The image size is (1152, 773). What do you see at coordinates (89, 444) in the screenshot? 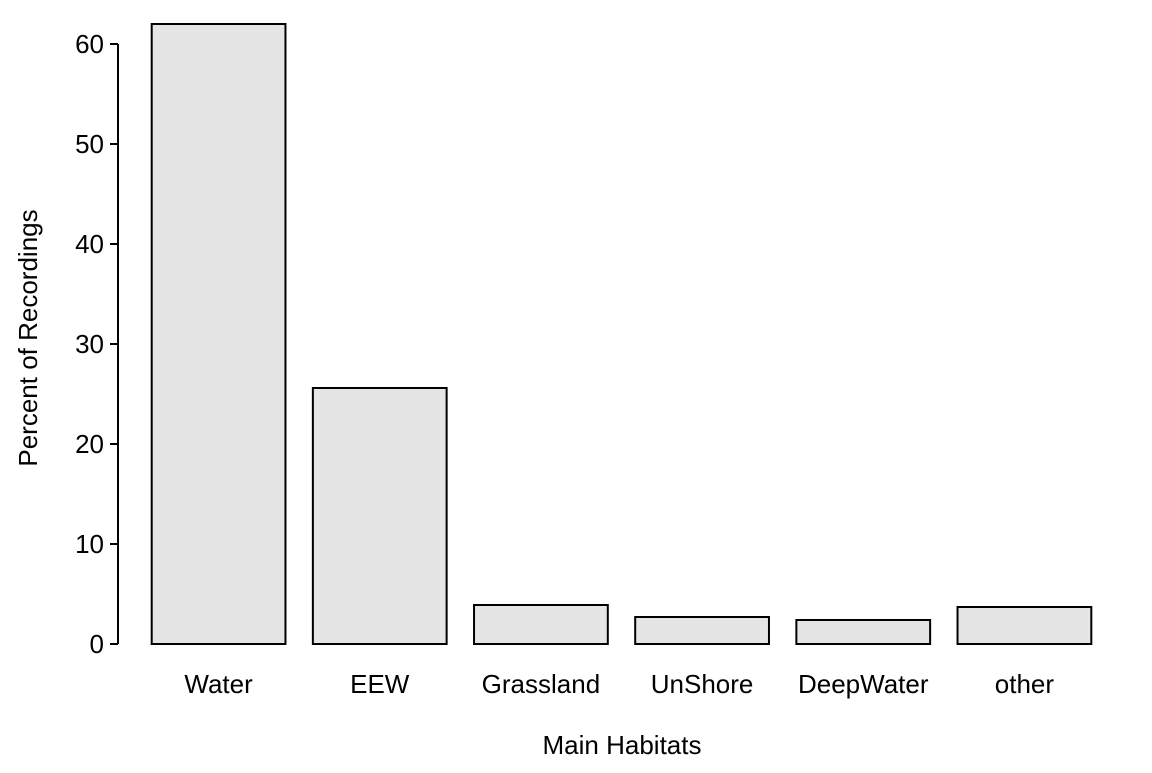
I see `y-tick-label: 20` at bounding box center [89, 444].